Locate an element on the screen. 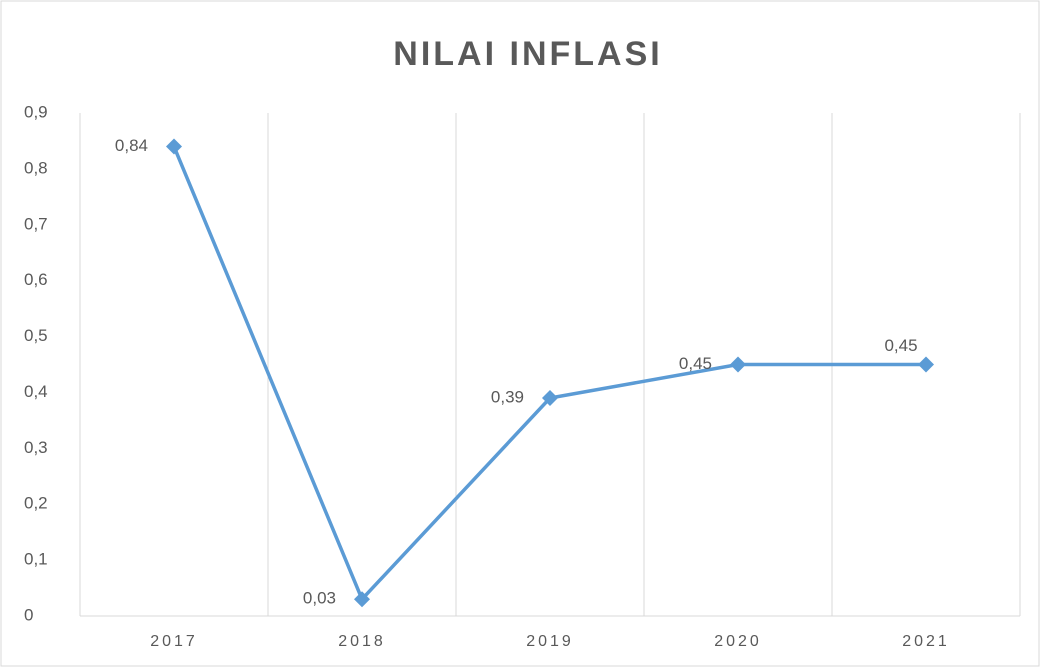 This screenshot has width=1041, height=668. x-tick-label: 2019 is located at coordinates (550, 641).